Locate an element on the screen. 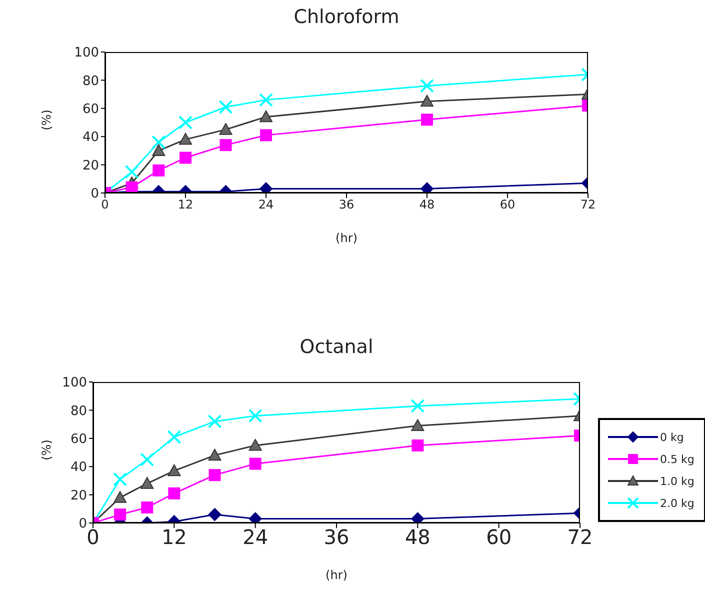  chart-title: Octanal is located at coordinates (336, 347).